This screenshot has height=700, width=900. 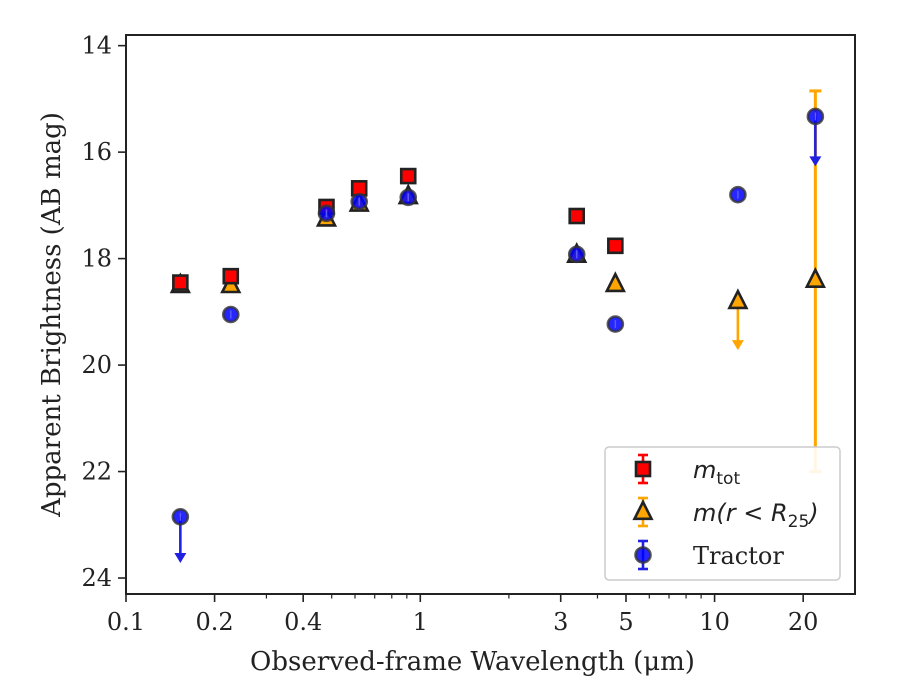 I want to click on legend-label: mtot, so click(x=716, y=472).